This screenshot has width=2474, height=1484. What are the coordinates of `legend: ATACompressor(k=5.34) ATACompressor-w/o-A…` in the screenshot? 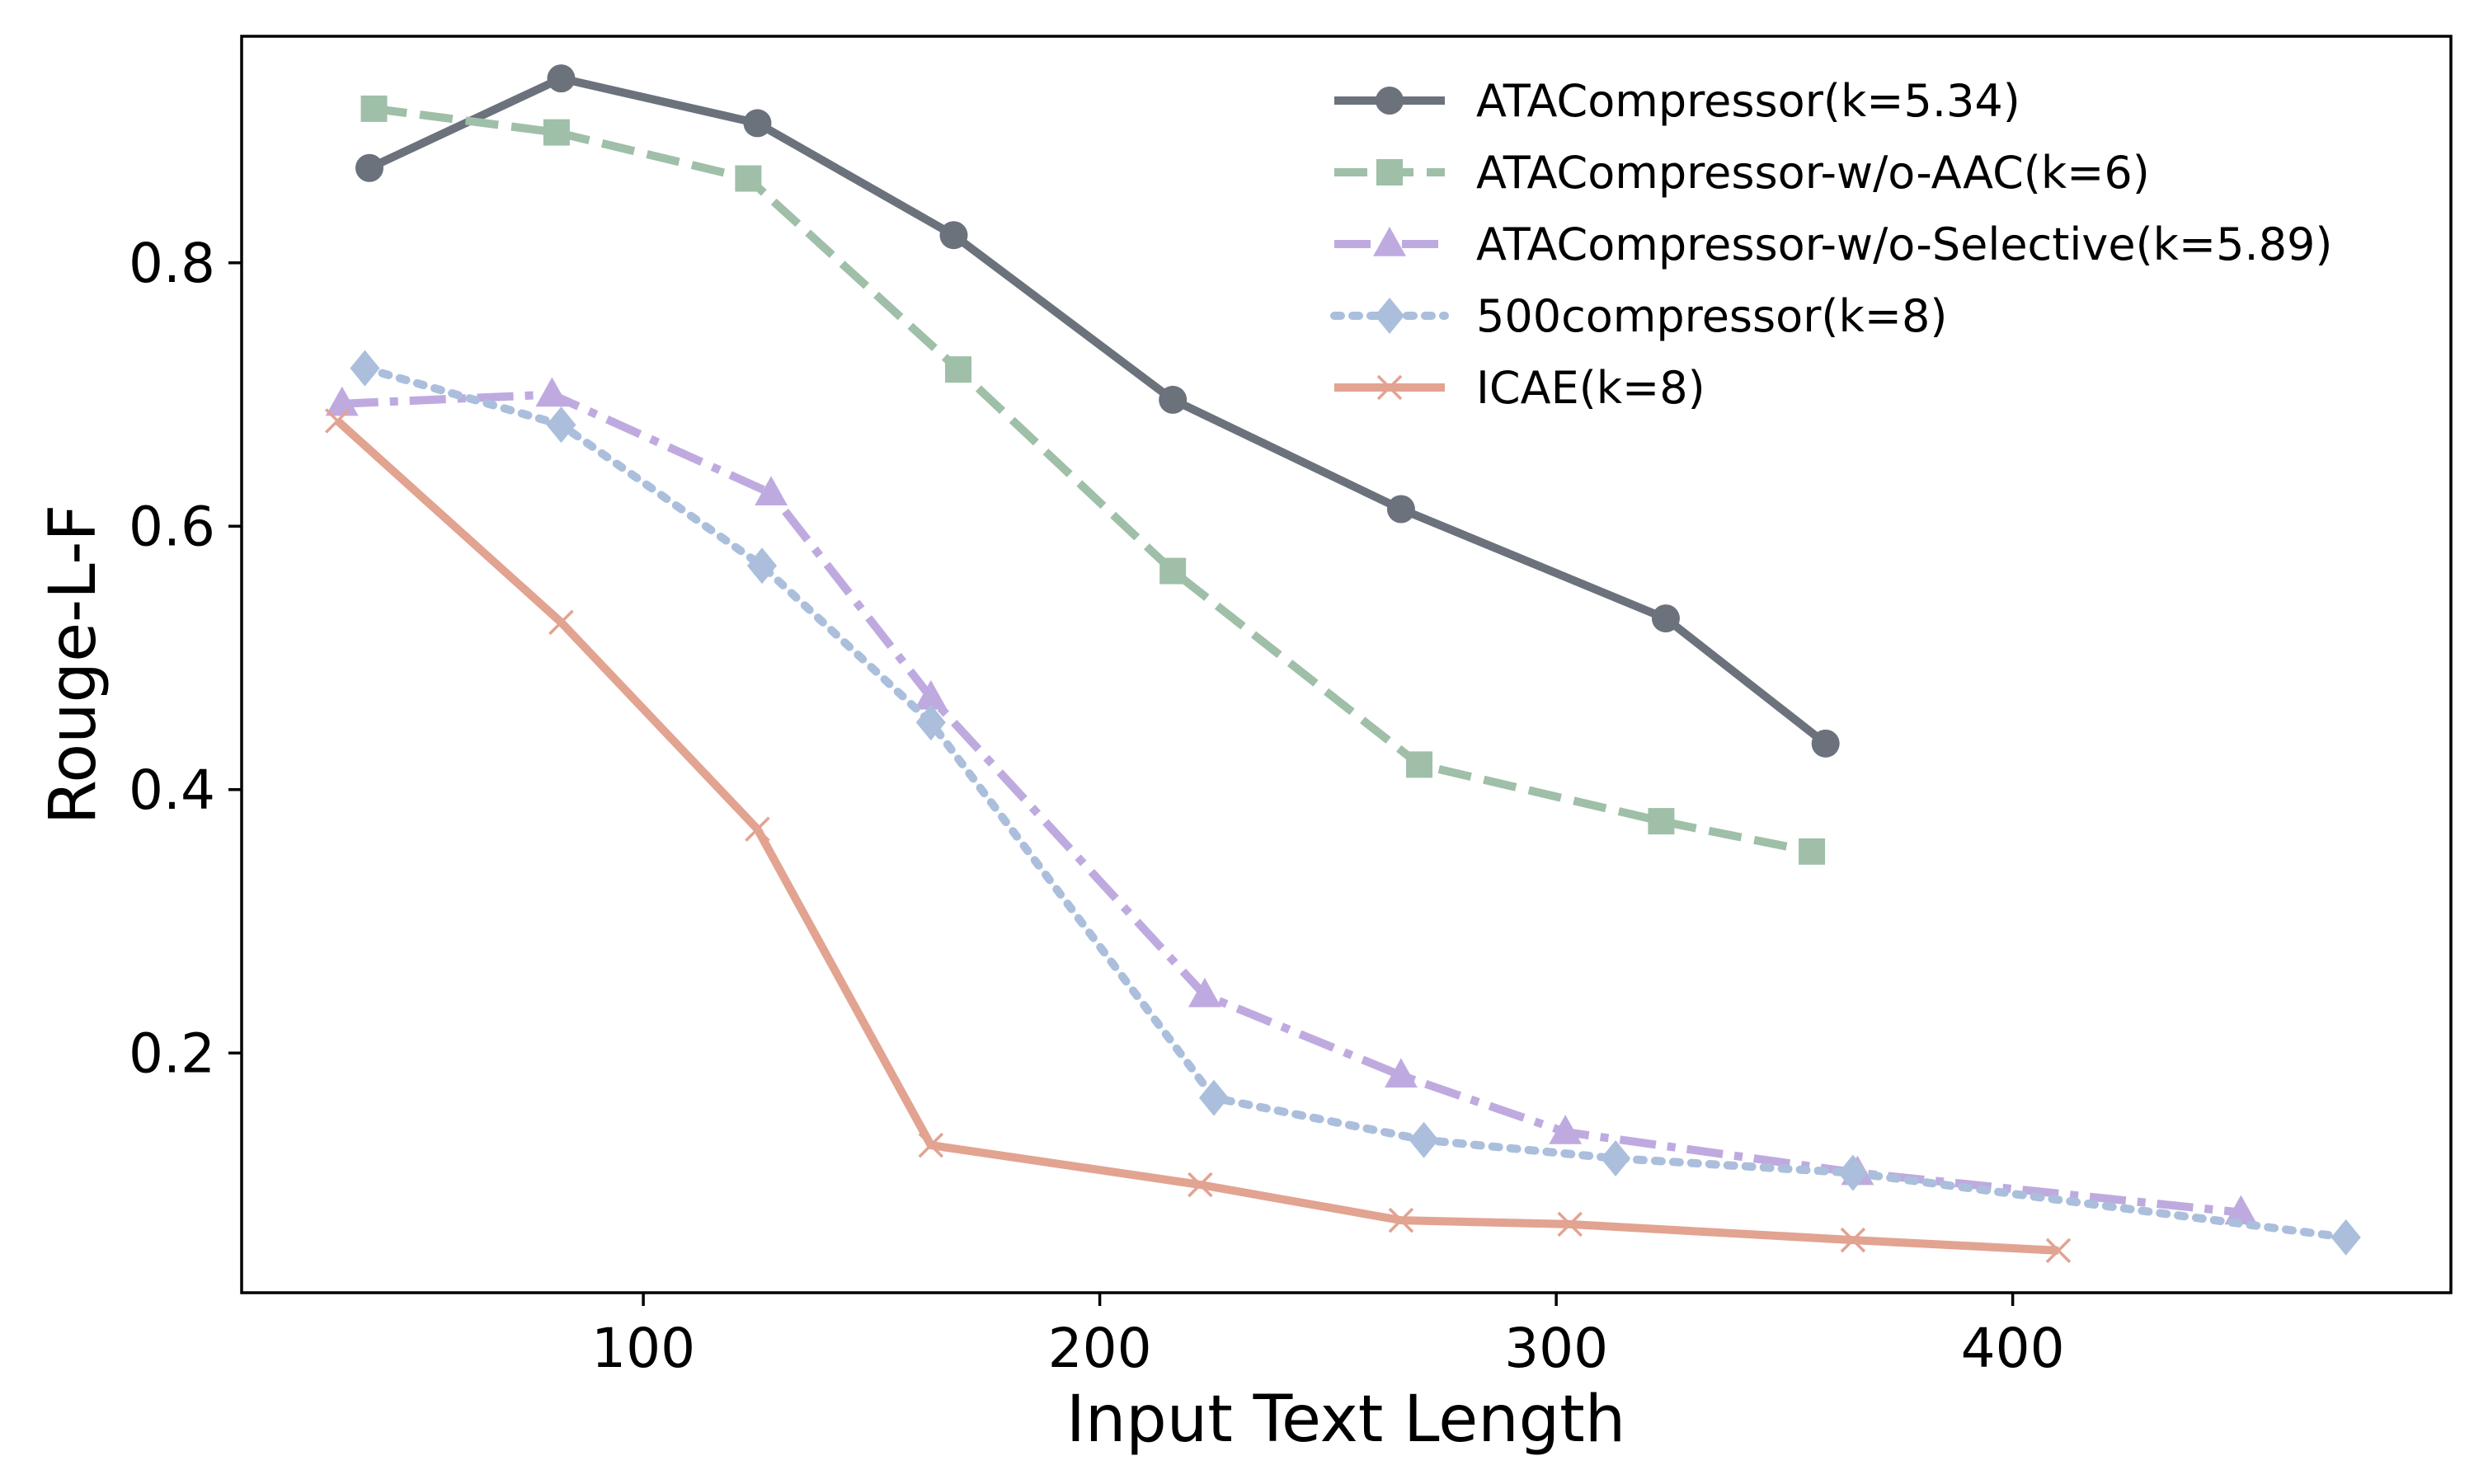 It's located at (1831, 244).